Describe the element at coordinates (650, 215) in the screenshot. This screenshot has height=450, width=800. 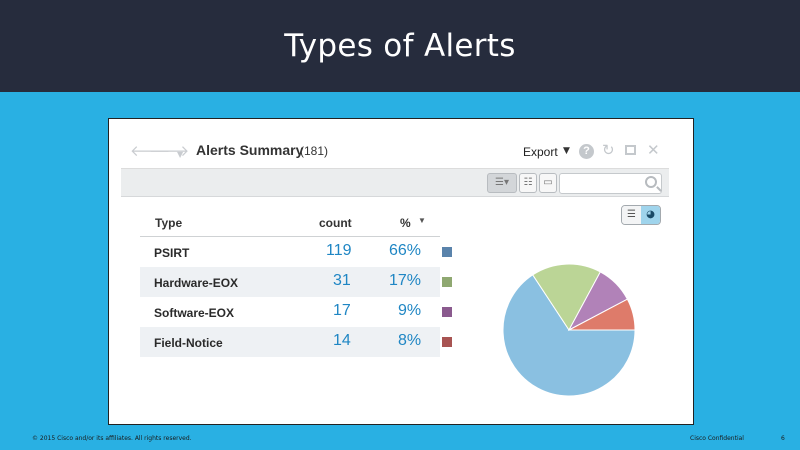
I see `pie-view-icon: ◕` at that location.